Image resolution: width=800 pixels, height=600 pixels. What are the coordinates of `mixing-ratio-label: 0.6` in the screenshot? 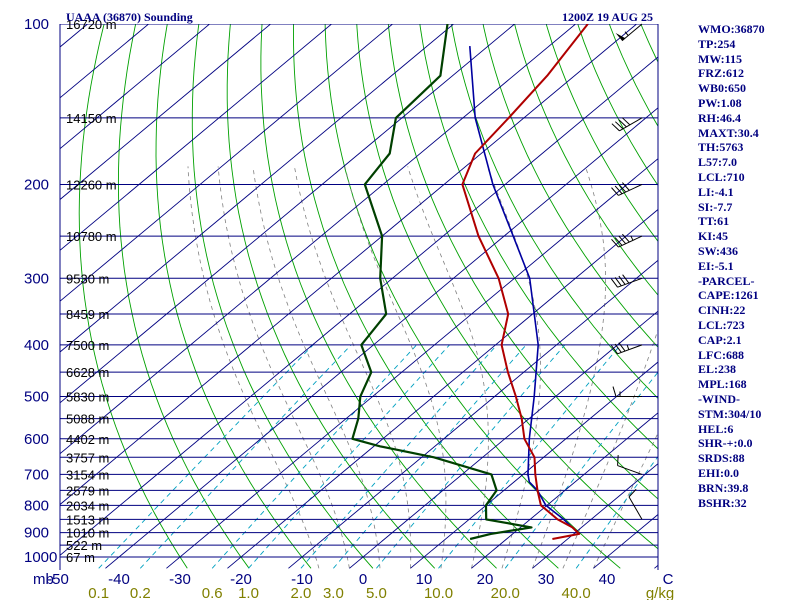 It's located at (212, 592).